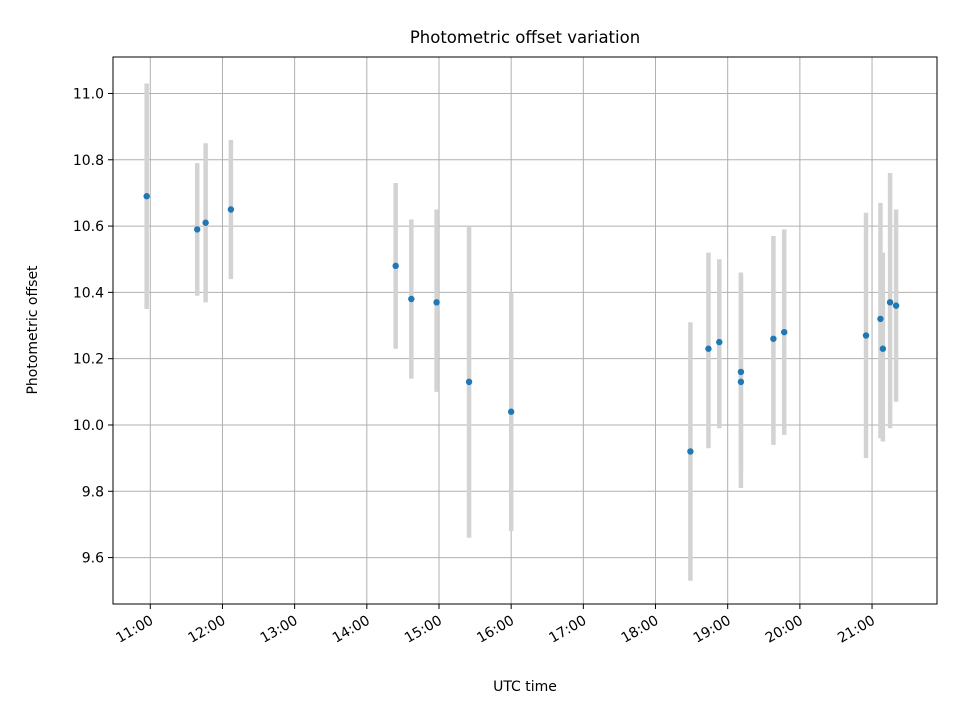 The height and width of the screenshot is (720, 960). I want to click on x-tick-label: 12:00, so click(207, 630).